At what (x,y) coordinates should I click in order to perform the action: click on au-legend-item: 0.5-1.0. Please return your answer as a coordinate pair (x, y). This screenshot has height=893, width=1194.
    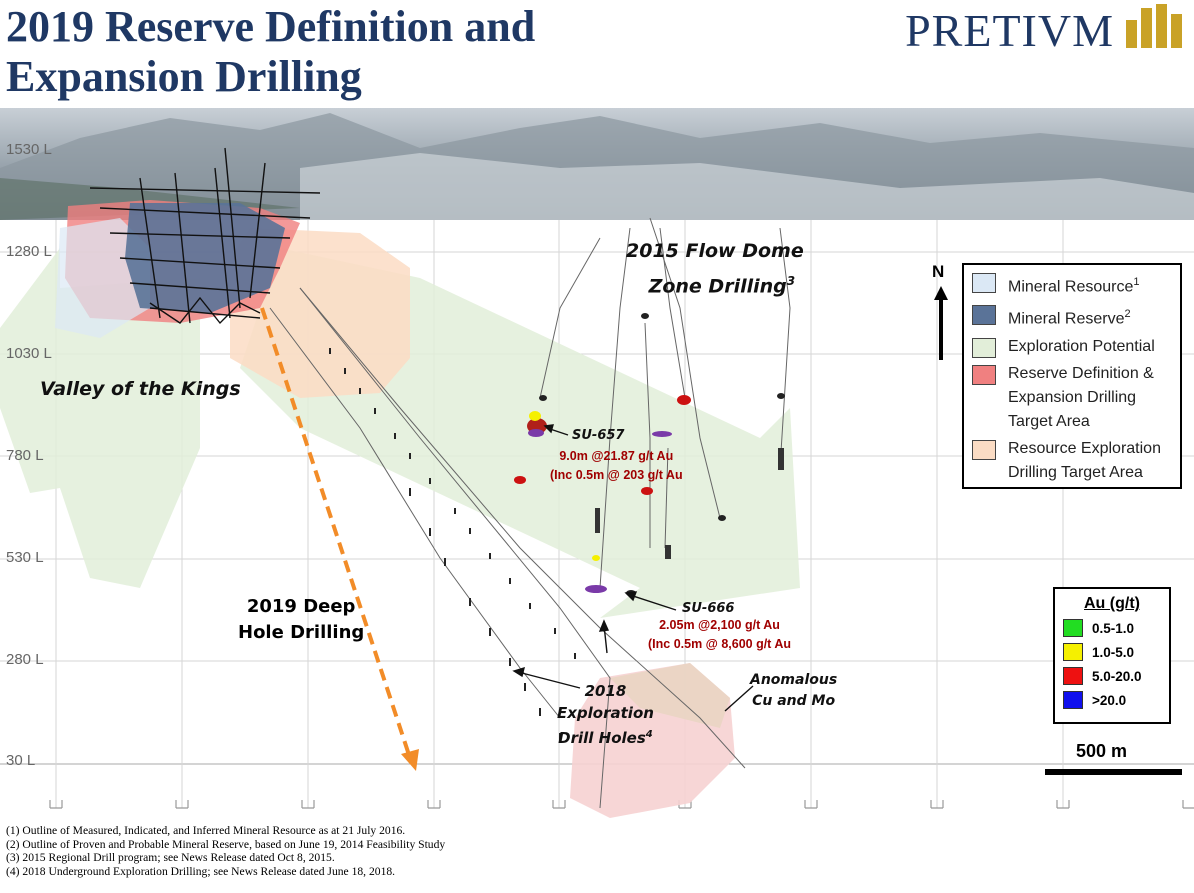
    Looking at the image, I should click on (1116, 628).